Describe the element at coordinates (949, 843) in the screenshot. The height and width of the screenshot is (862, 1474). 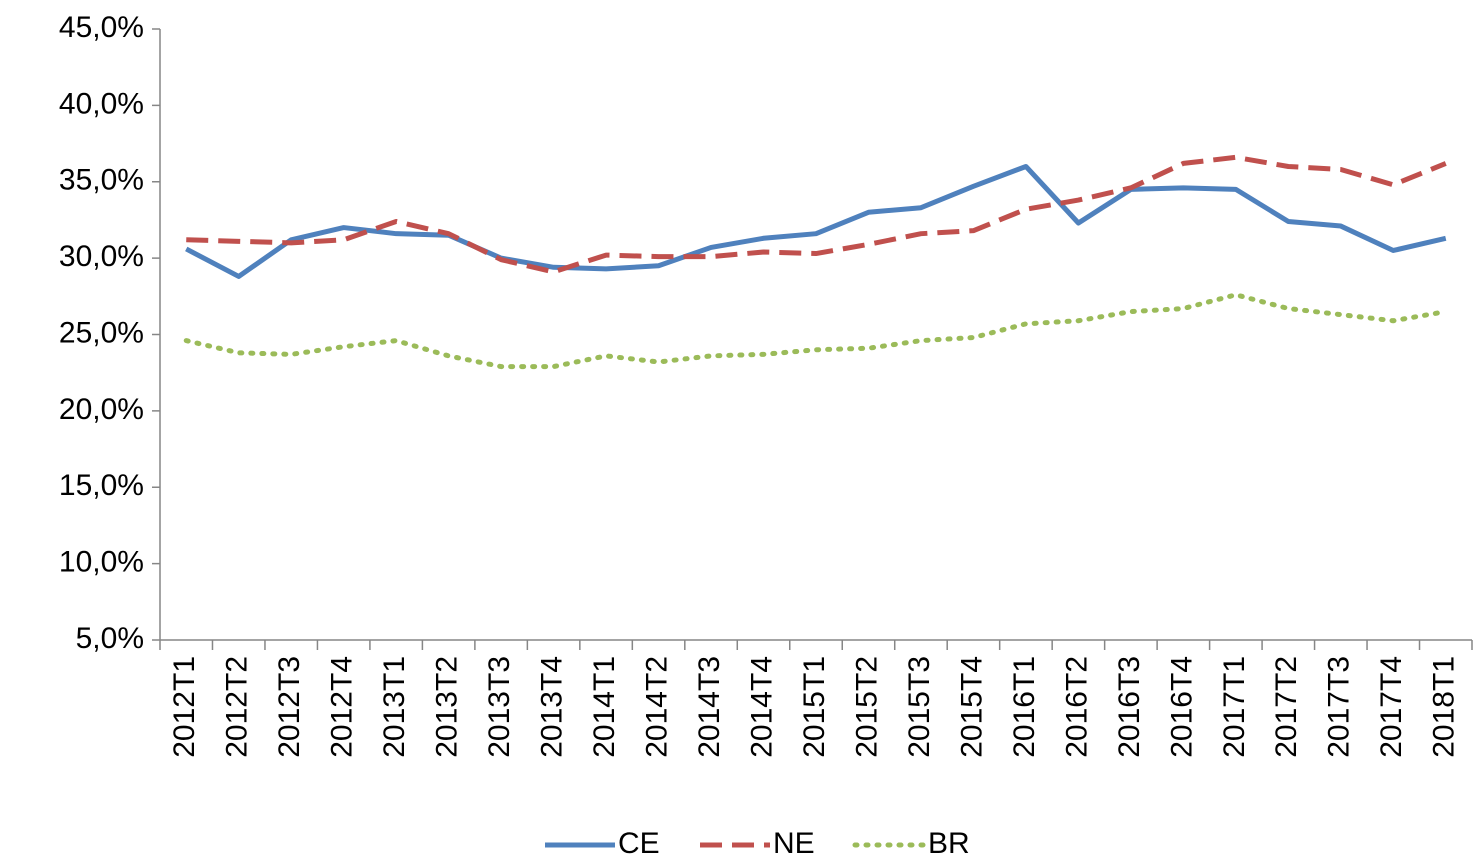
I see `legend-label: BR` at that location.